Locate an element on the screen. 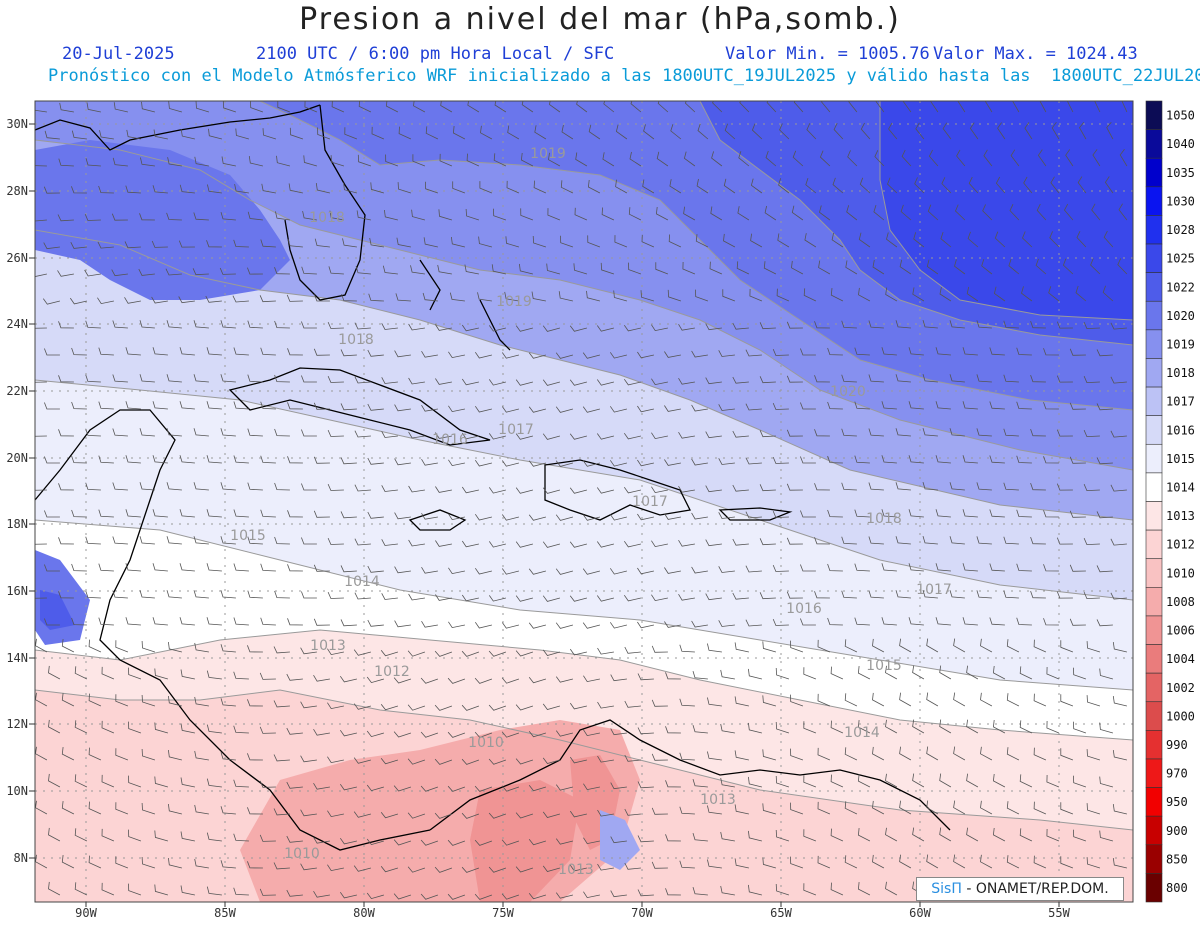 The height and width of the screenshot is (927, 1200). colorbar-label: 1025 is located at coordinates (1180, 259).